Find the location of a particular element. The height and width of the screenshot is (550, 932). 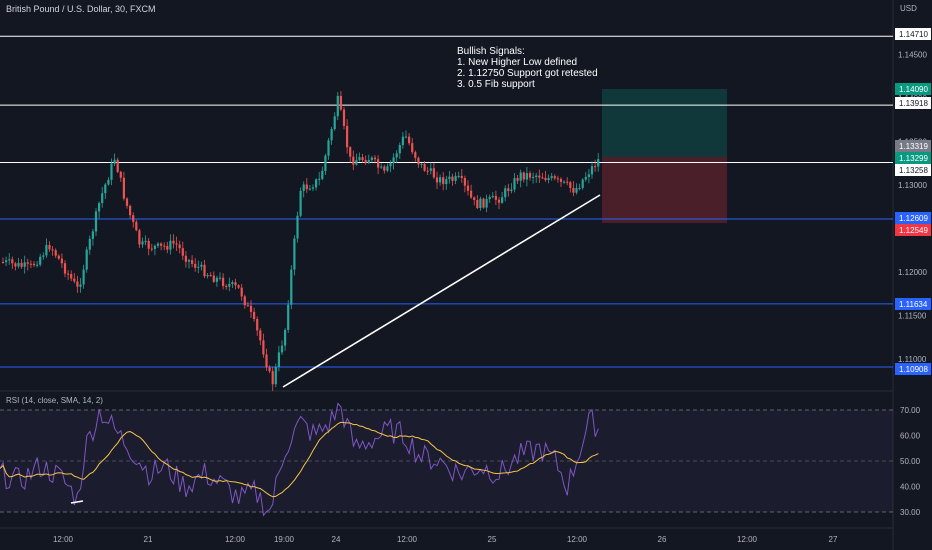

note-item-3: 3. 0.5 Fib support is located at coordinates (496, 84).